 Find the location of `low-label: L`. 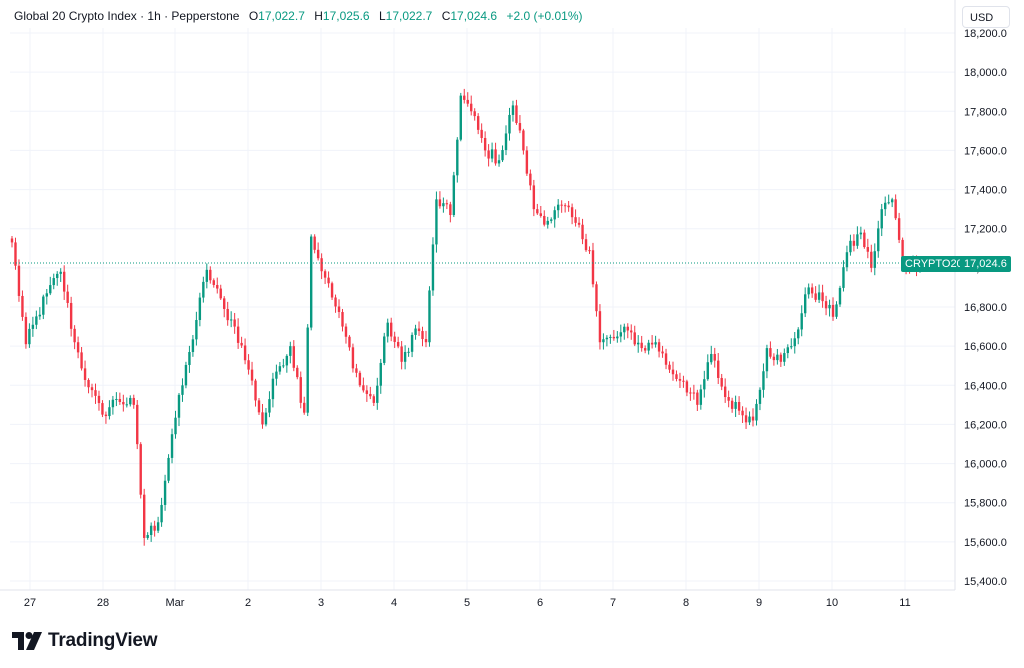

low-label: L is located at coordinates (382, 16).